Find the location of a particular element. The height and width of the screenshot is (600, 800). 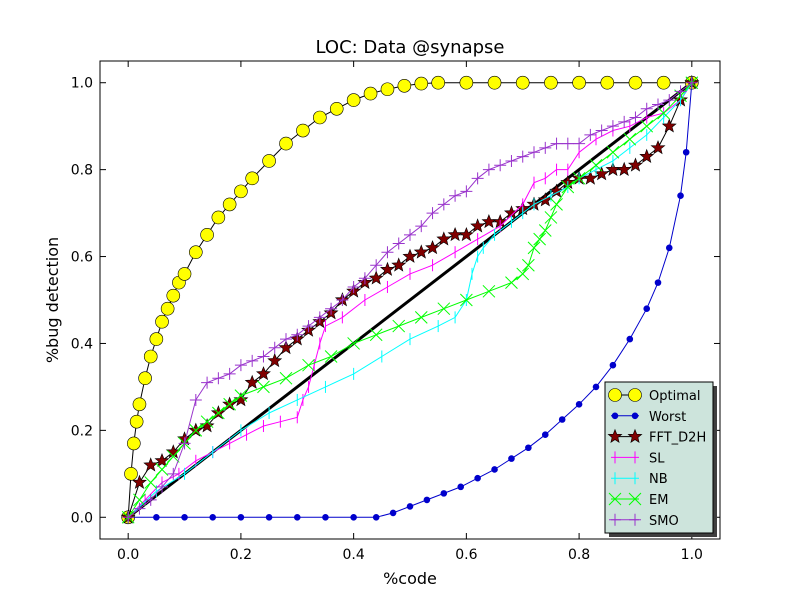

x-tick-label: 0.6 is located at coordinates (466, 555).